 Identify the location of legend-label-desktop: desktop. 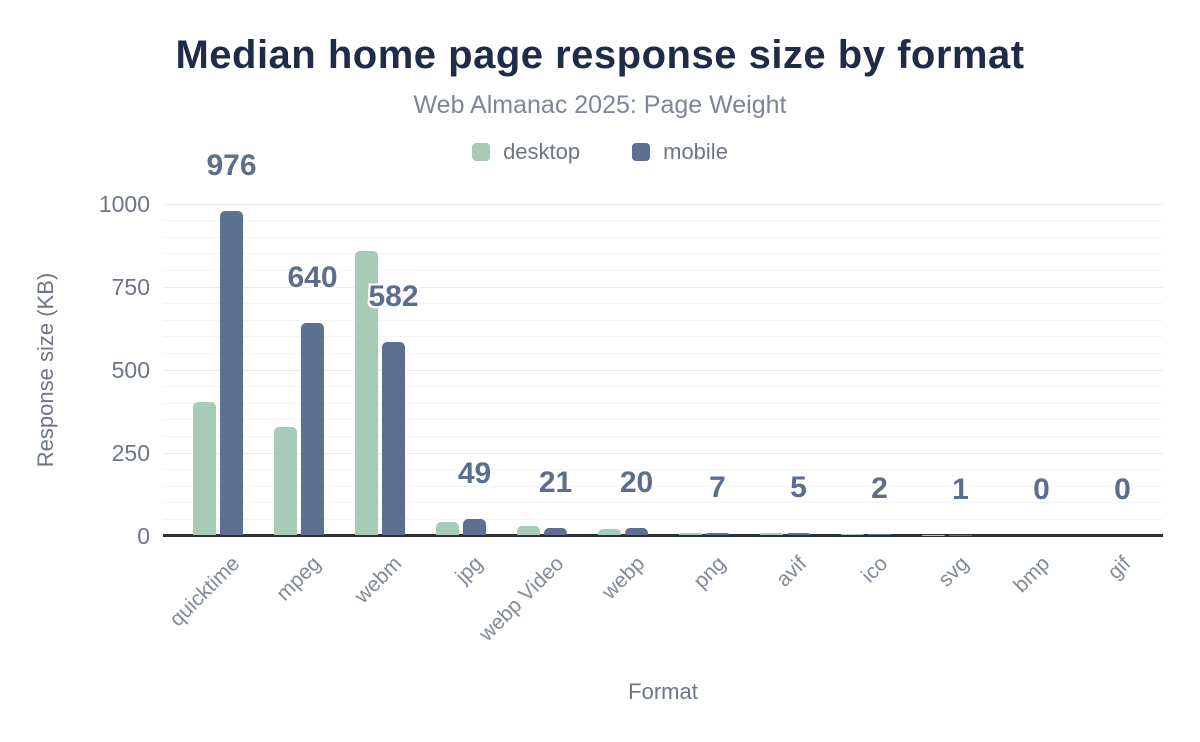
(542, 151).